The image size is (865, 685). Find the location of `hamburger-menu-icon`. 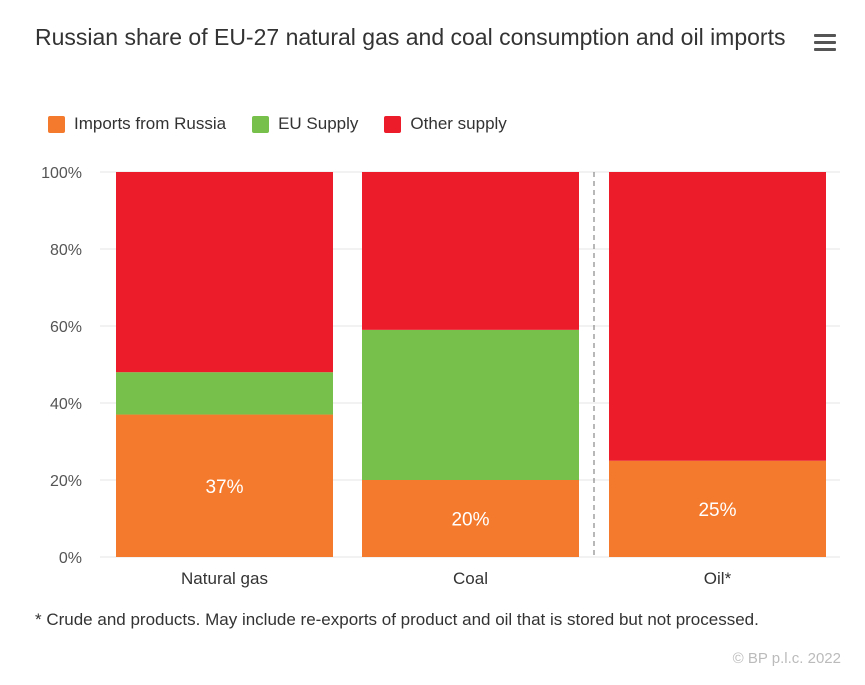

hamburger-menu-icon is located at coordinates (825, 43).